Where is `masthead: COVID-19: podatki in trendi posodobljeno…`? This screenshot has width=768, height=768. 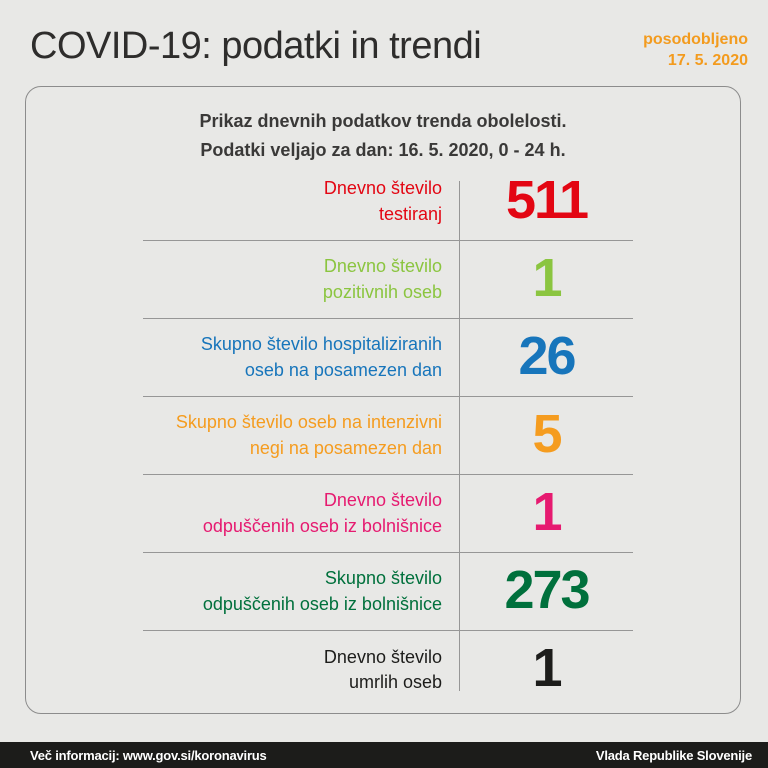 masthead: COVID-19: podatki in trendi posodobljeno… is located at coordinates (389, 48).